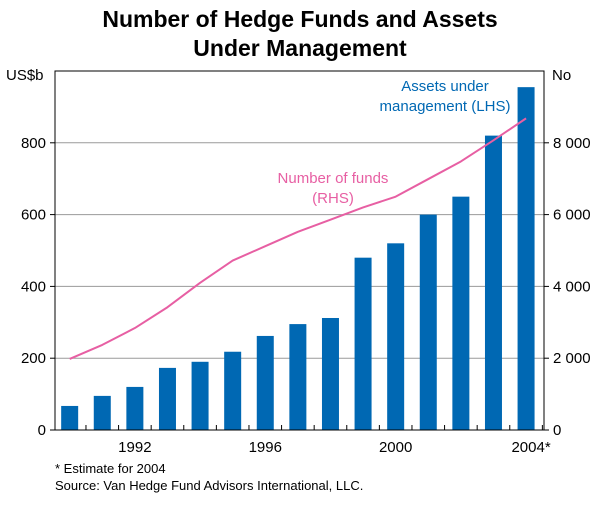 The height and width of the screenshot is (514, 600). Describe the element at coordinates (265, 447) in the screenshot. I see `x-tick-label: 1996` at that location.